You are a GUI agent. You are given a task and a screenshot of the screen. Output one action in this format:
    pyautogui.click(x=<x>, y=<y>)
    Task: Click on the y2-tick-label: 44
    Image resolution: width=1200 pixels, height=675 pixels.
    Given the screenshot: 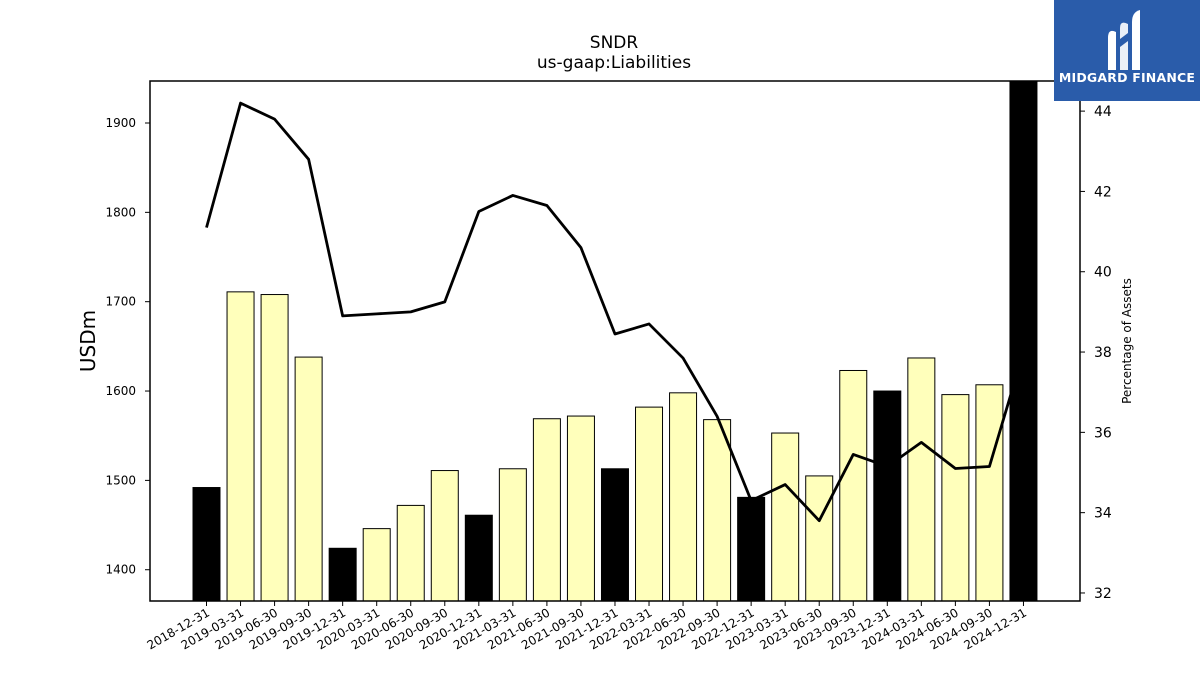 What is the action you would take?
    pyautogui.click(x=1103, y=112)
    